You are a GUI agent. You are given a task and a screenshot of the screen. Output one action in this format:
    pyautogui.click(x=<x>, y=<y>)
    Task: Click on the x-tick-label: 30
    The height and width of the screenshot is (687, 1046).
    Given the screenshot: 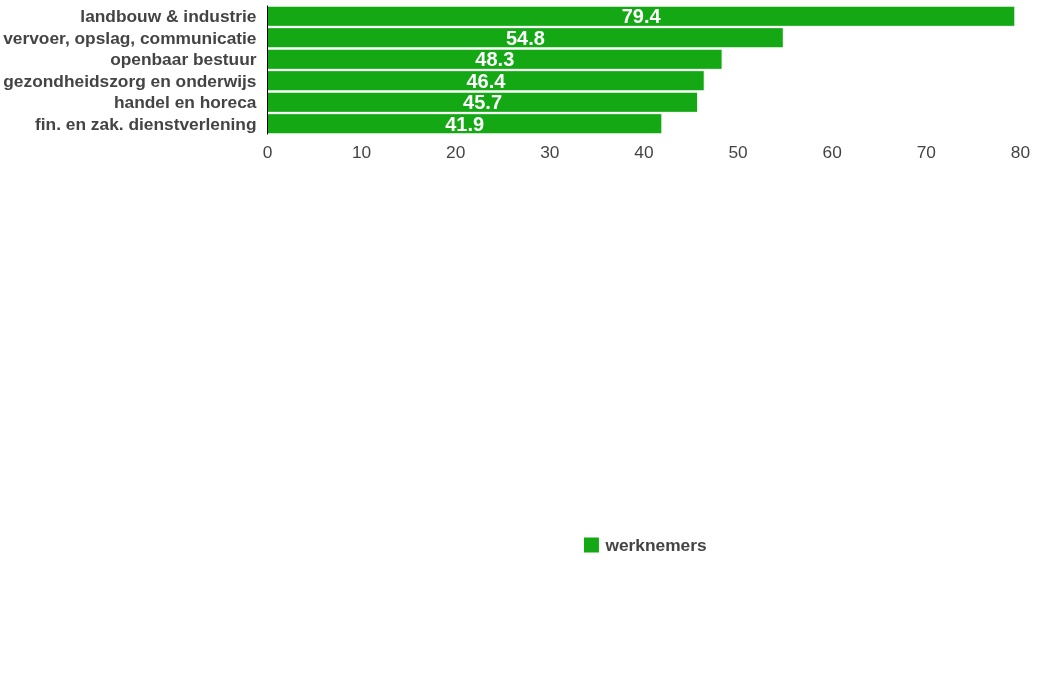 What is the action you would take?
    pyautogui.click(x=550, y=151)
    